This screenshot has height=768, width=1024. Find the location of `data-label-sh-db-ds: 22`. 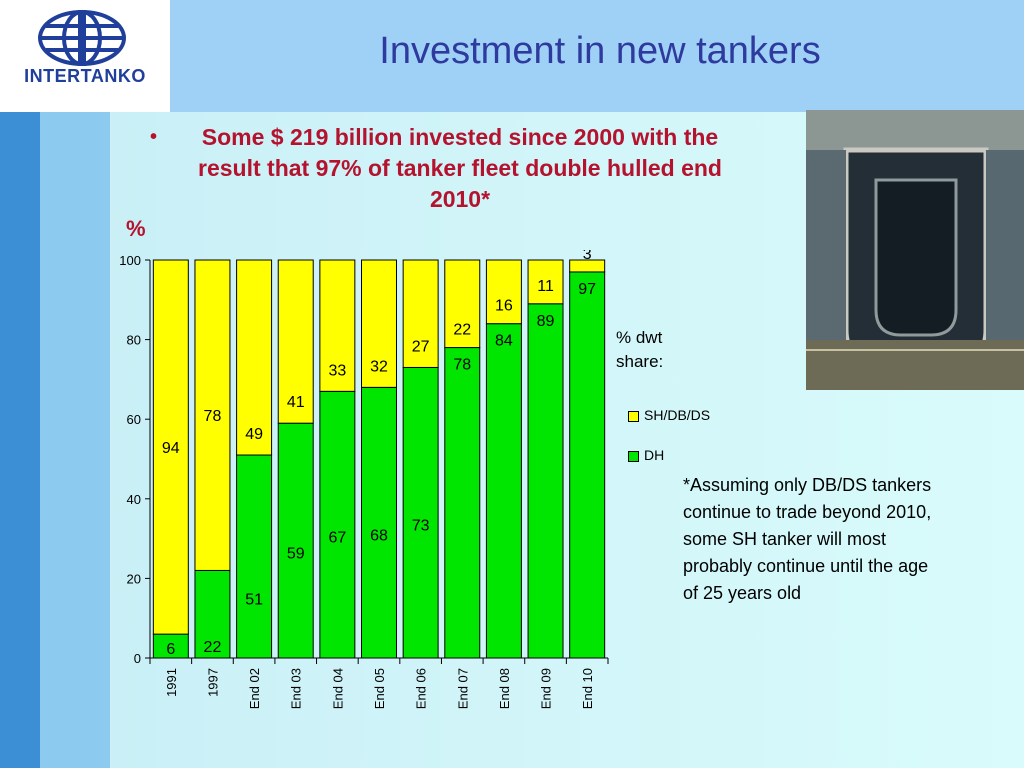

data-label-sh-db-ds: 22 is located at coordinates (462, 330).